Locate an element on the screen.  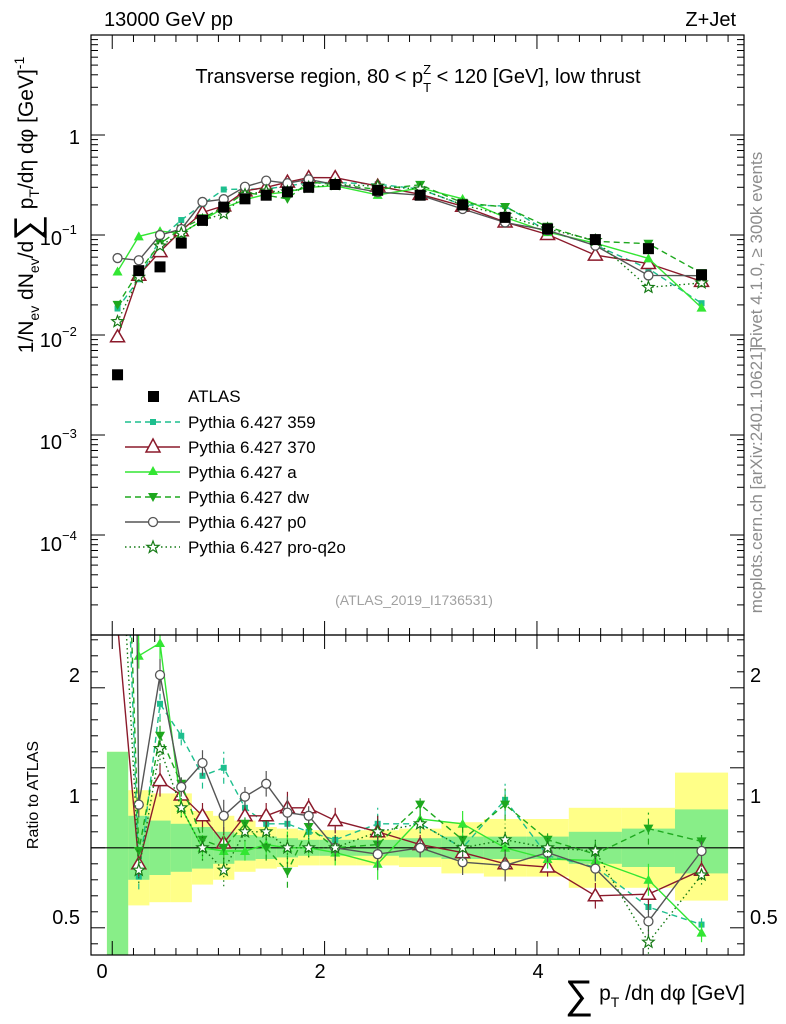
y-tick-label: 1 is located at coordinates (74, 138).